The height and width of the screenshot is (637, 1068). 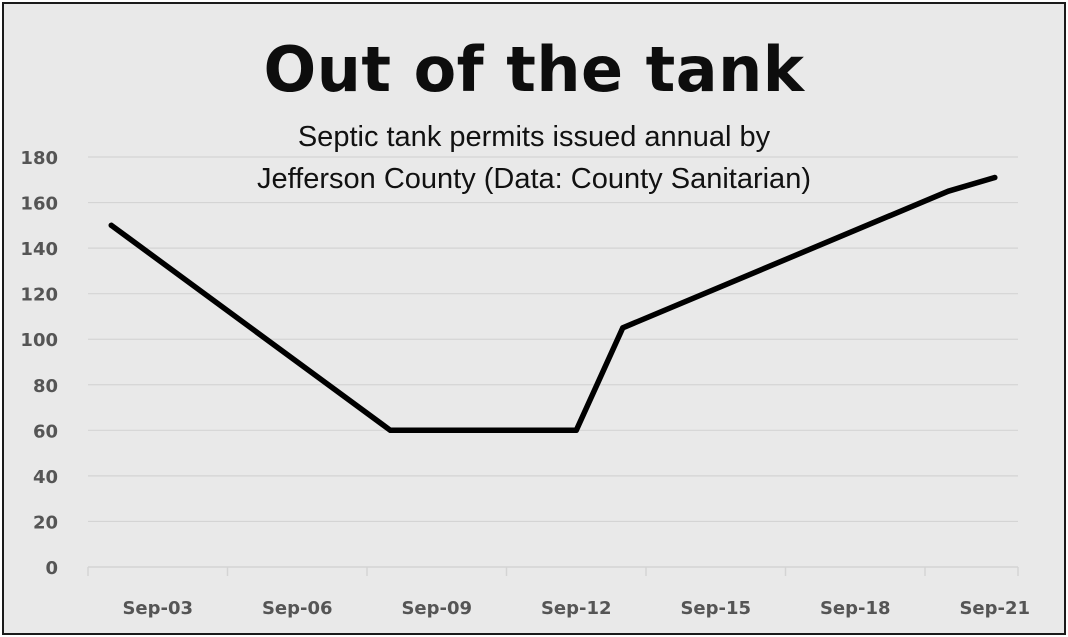 I want to click on x-tick-label: Sep-18, so click(x=855, y=608).